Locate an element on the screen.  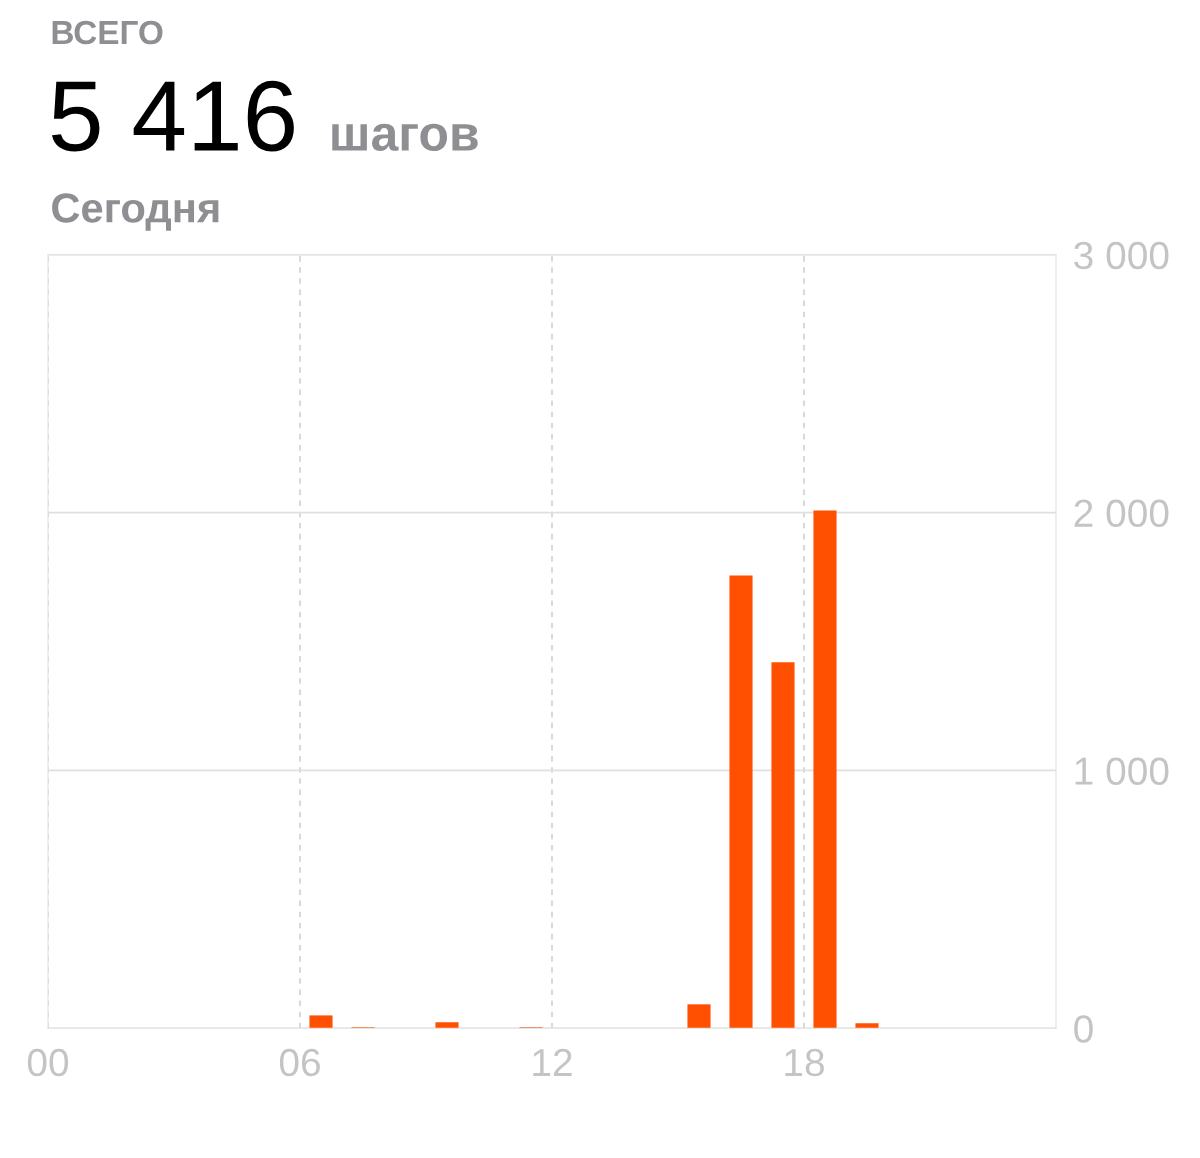
x-tick-label: 06 is located at coordinates (299, 1062).